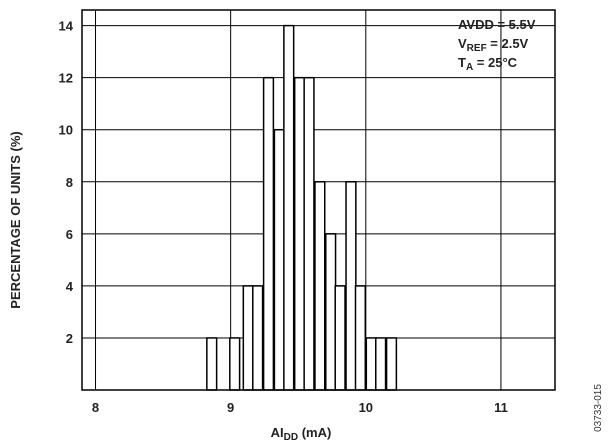  Describe the element at coordinates (277, 432) in the screenshot. I see `x-axis-title-main: AI` at that location.